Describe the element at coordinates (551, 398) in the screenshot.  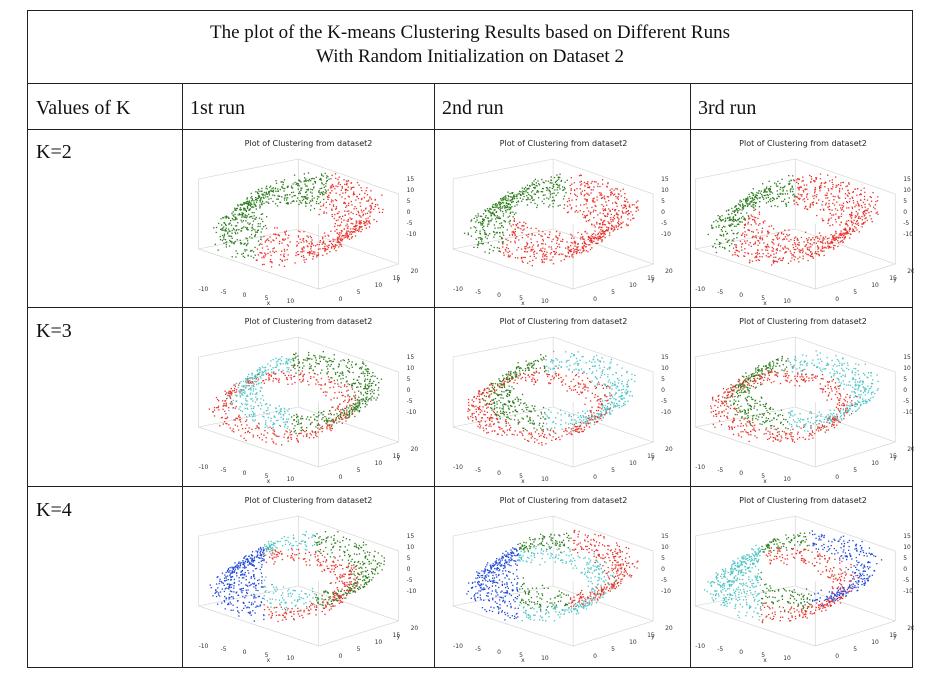
I see `point-cloud` at that location.